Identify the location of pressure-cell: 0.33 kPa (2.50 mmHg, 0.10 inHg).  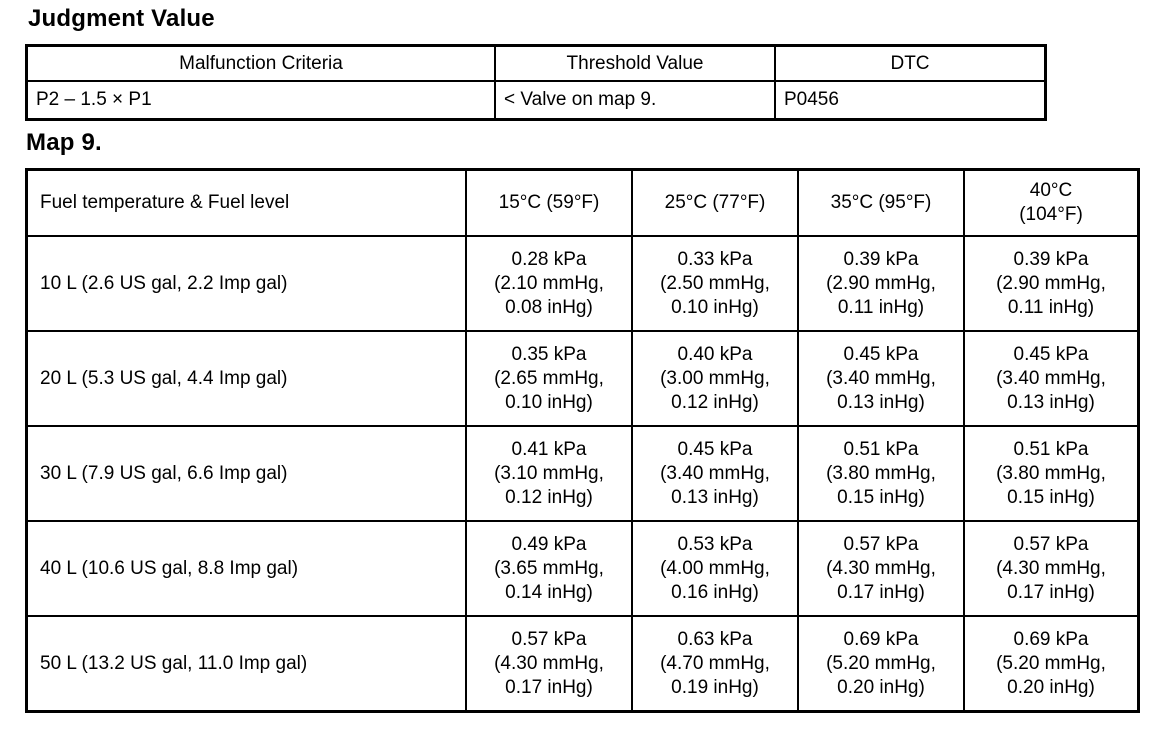
(715, 283).